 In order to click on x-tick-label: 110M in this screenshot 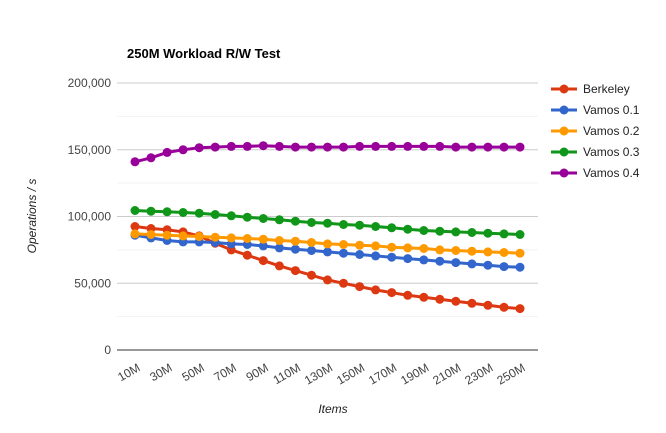, I will do `click(287, 373)`.